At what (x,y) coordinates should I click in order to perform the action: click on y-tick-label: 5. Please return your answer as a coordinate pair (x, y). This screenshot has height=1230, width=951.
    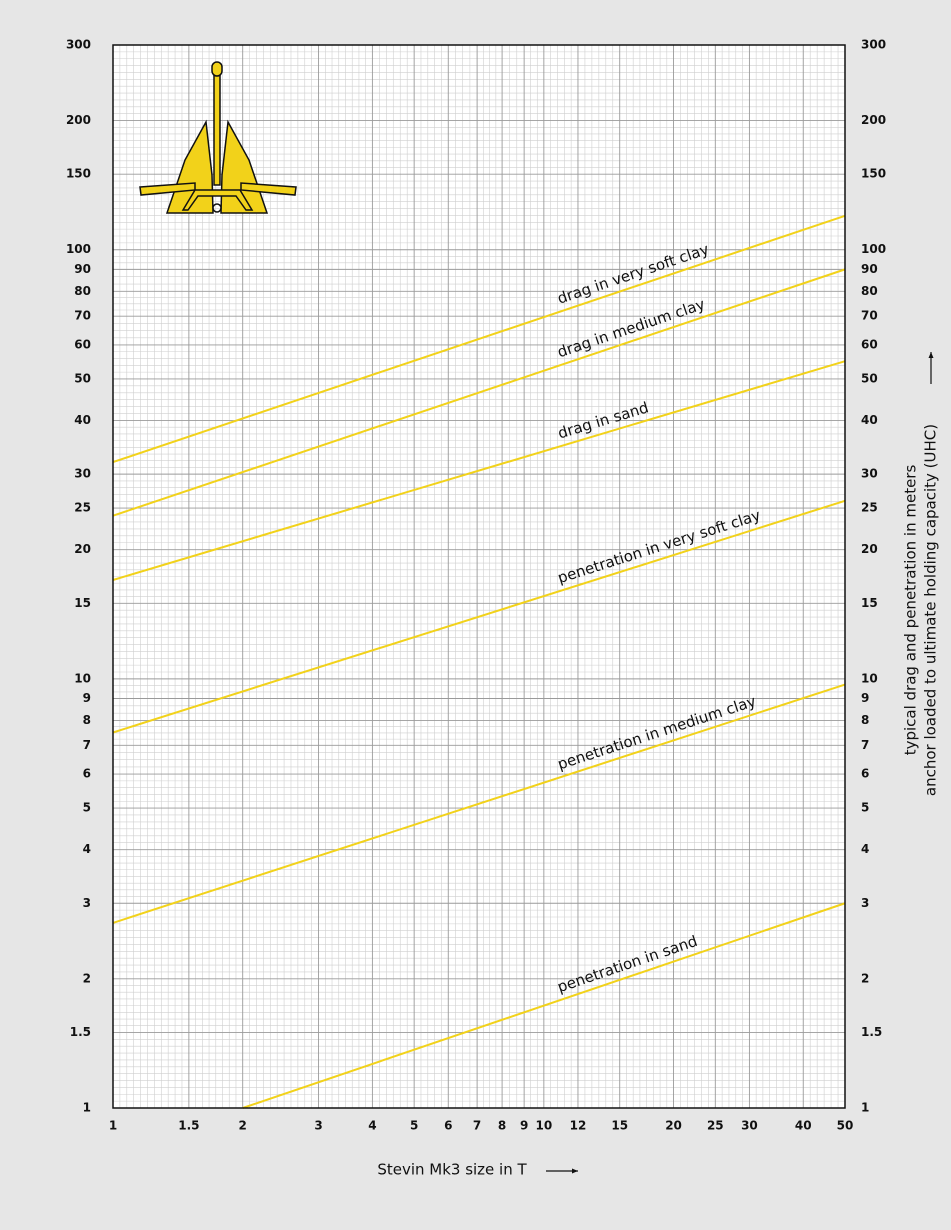
    Looking at the image, I should click on (87, 808).